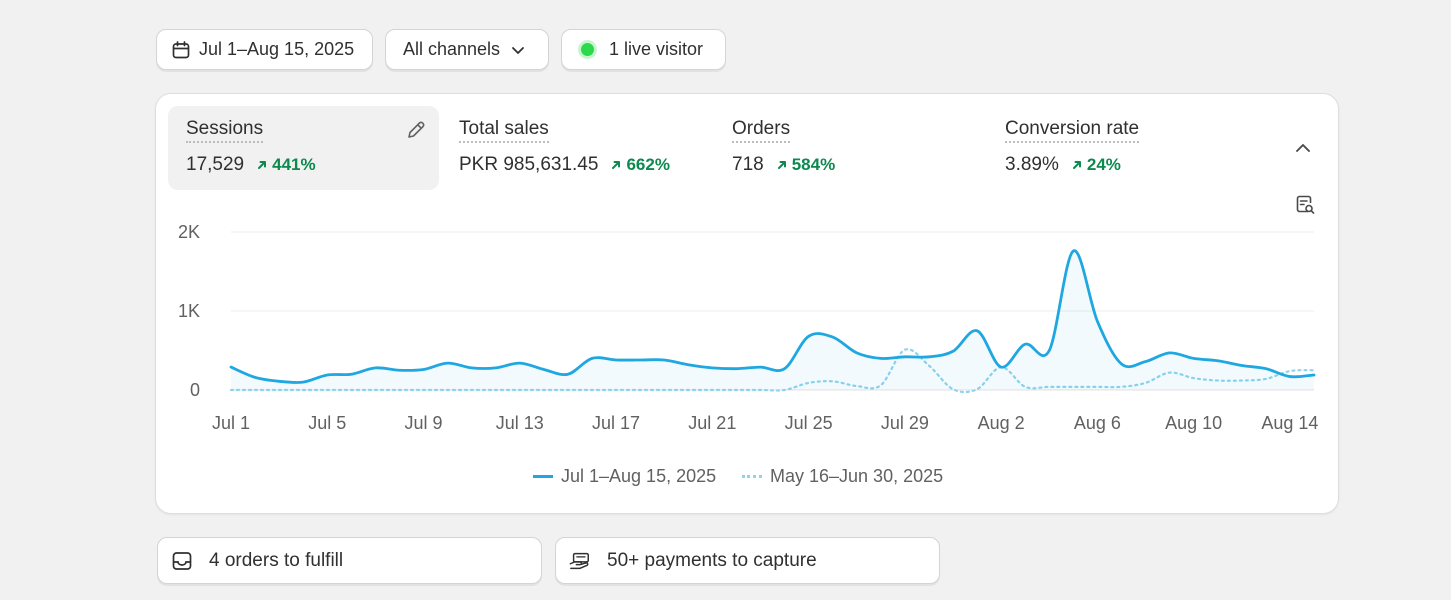 The width and height of the screenshot is (1451, 600). Describe the element at coordinates (748, 164) in the screenshot. I see `metric-value: 718` at that location.